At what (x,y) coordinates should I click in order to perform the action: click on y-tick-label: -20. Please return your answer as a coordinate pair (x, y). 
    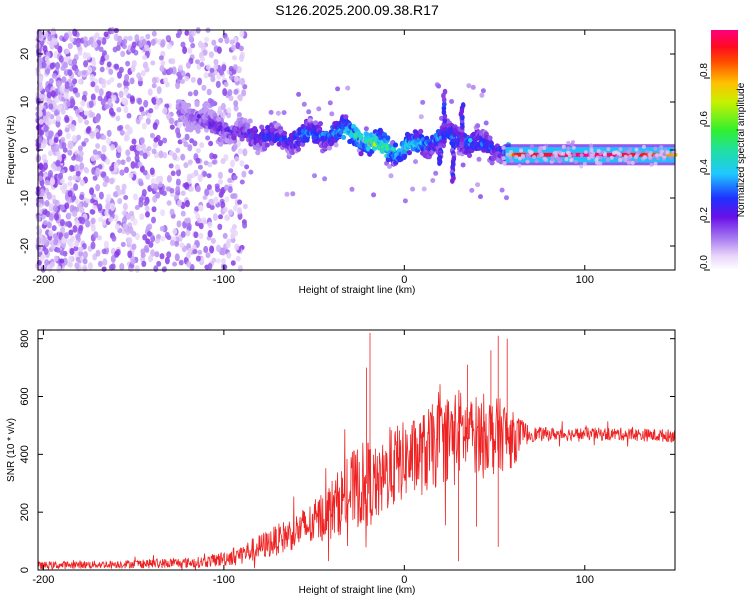
    Looking at the image, I should click on (25, 246).